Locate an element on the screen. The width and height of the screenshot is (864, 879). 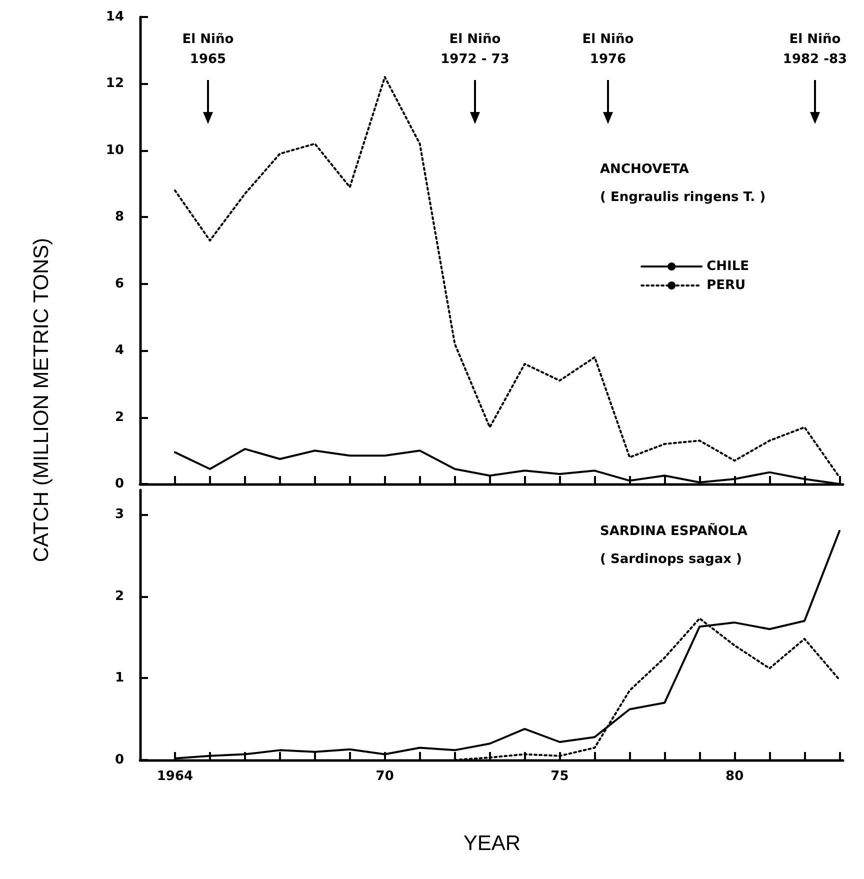
annotation: El Niño 1976 is located at coordinates (608, 50).